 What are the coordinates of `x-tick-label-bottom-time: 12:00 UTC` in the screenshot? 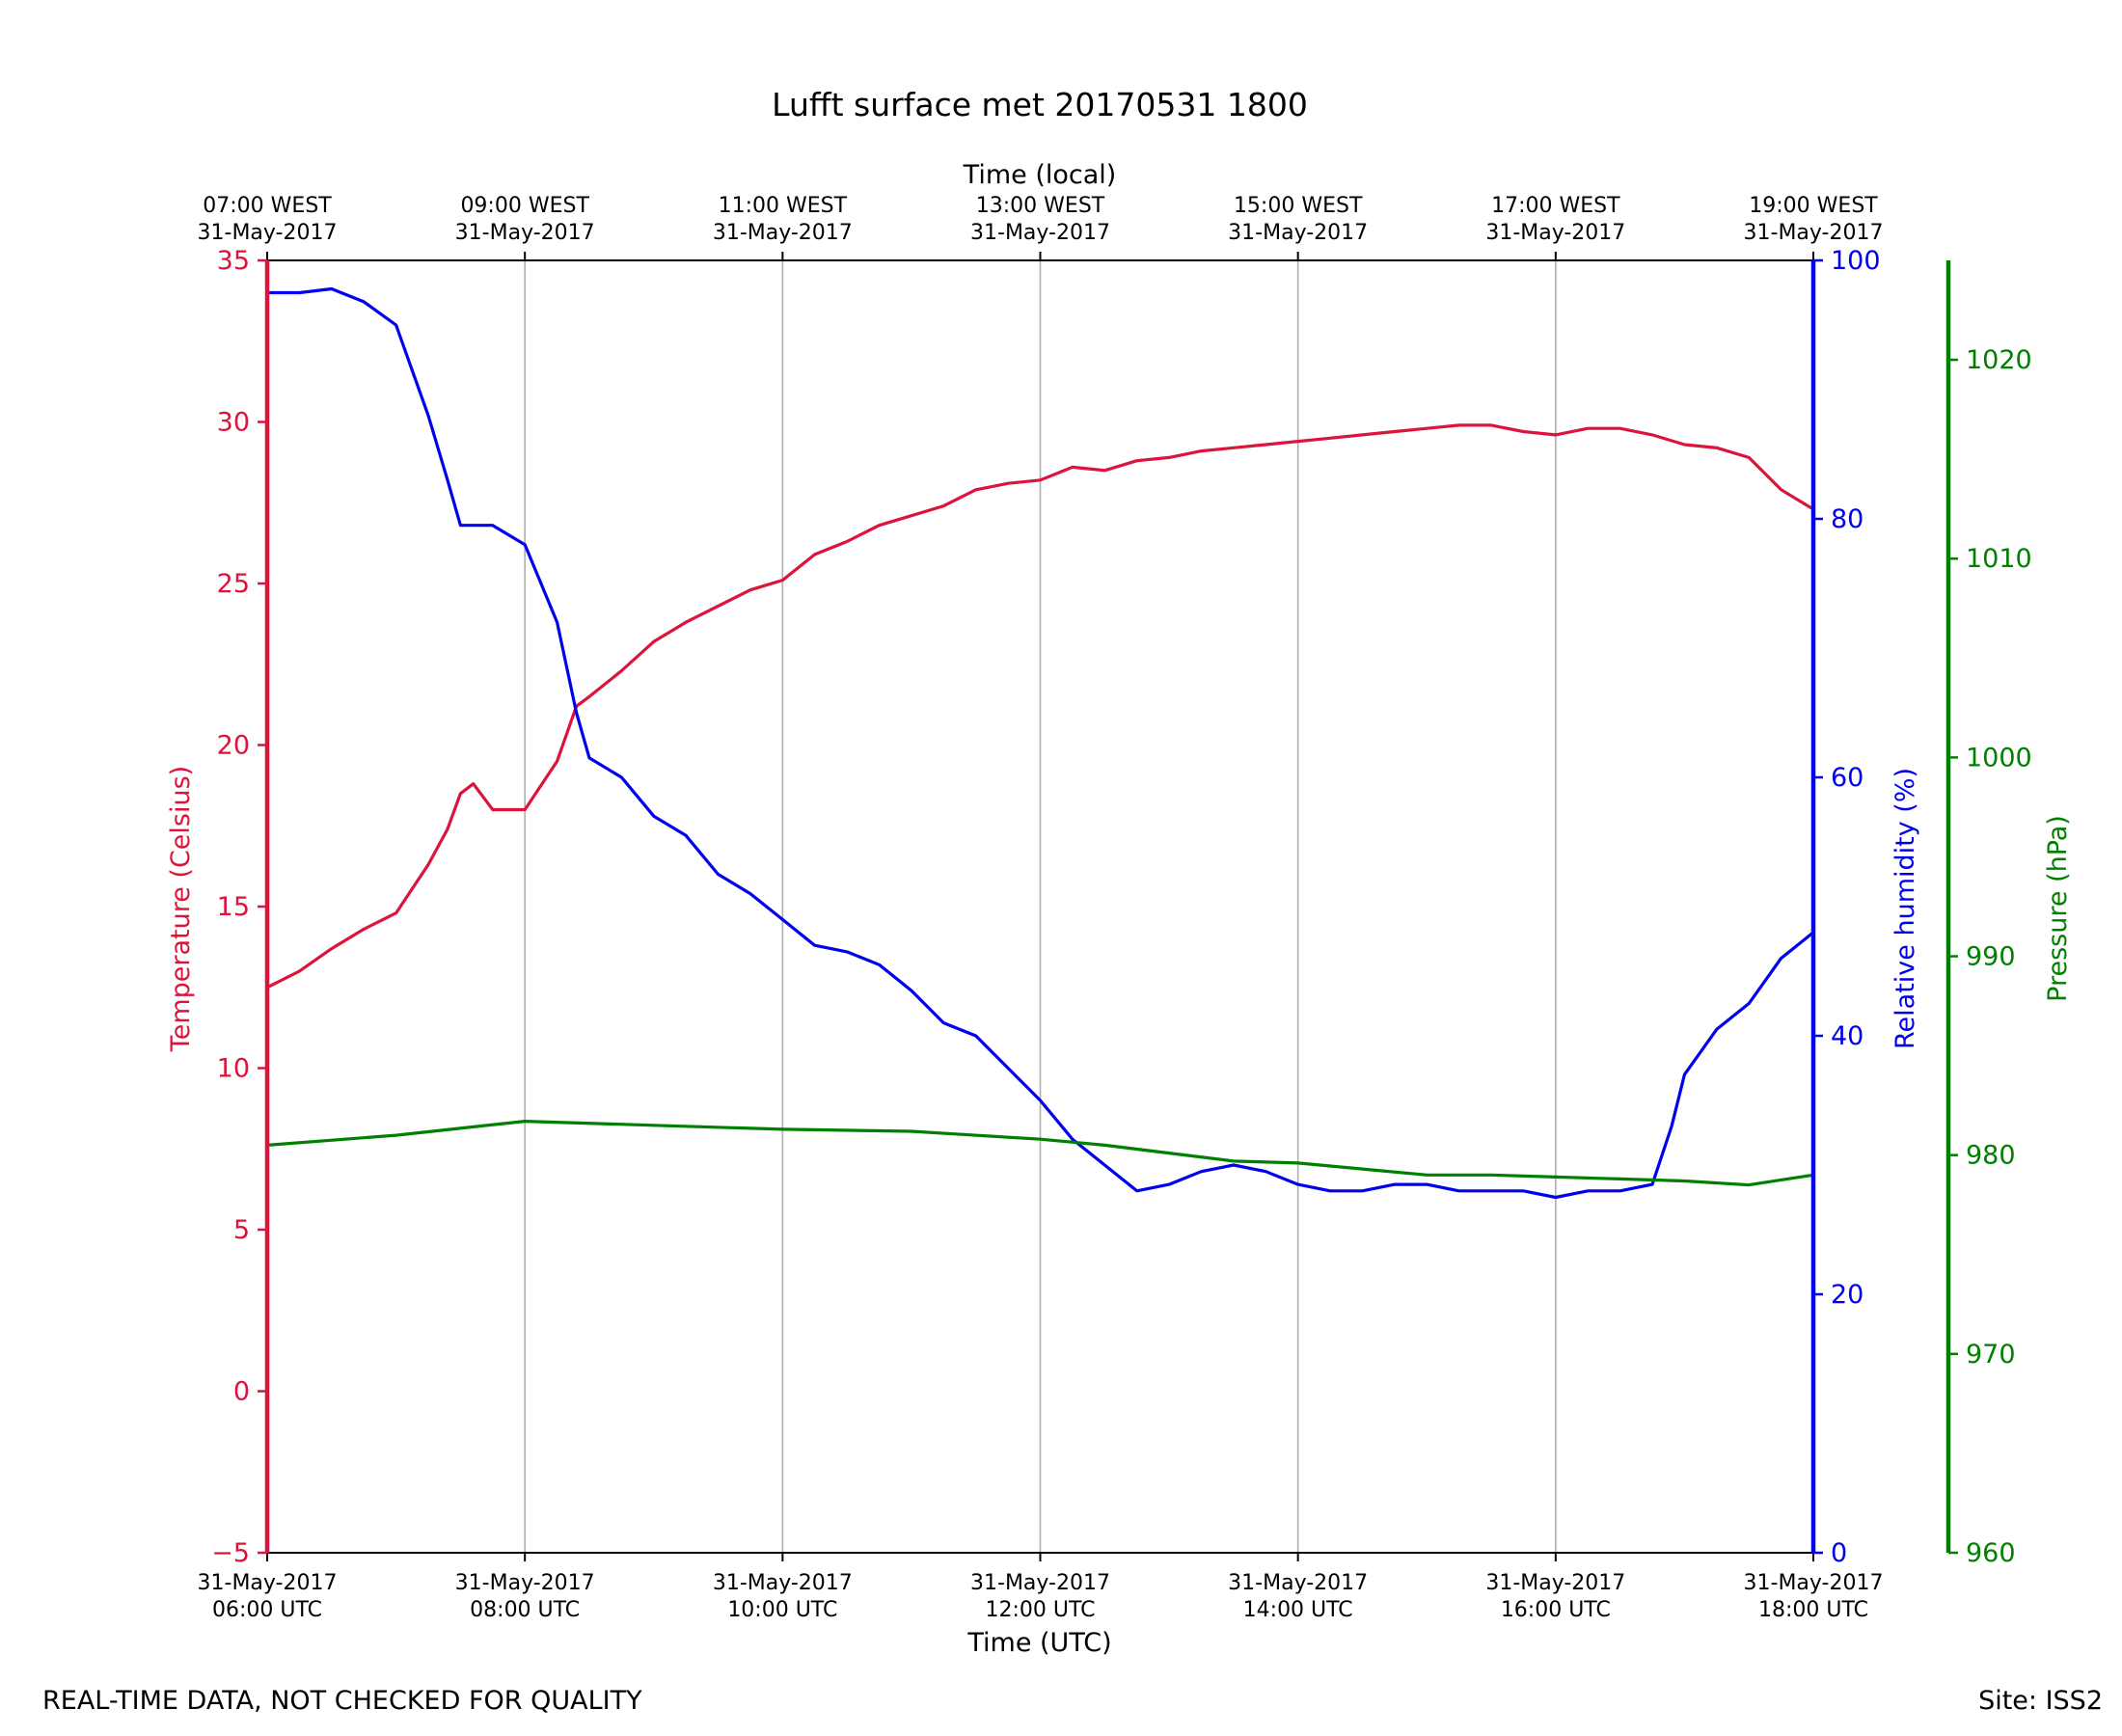 It's located at (1040, 1610).